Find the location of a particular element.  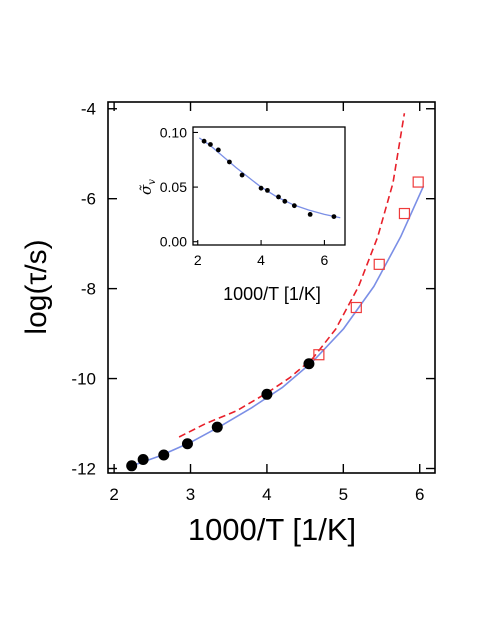

inset-y-tick-label: 0.05 is located at coordinates (173, 187).